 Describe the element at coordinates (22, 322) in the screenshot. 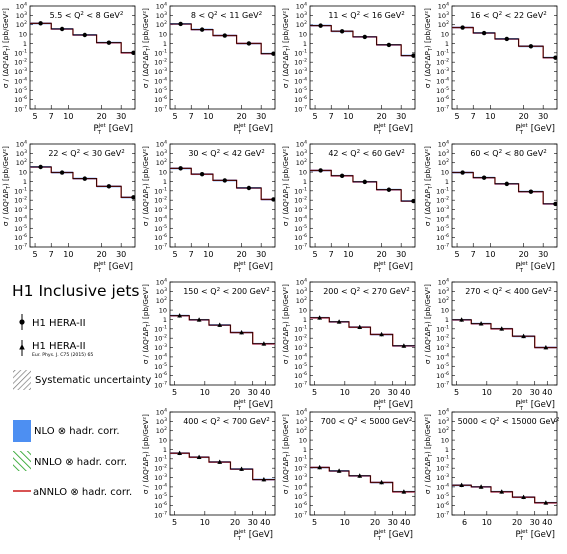

I see `legend-circle-marker` at that location.